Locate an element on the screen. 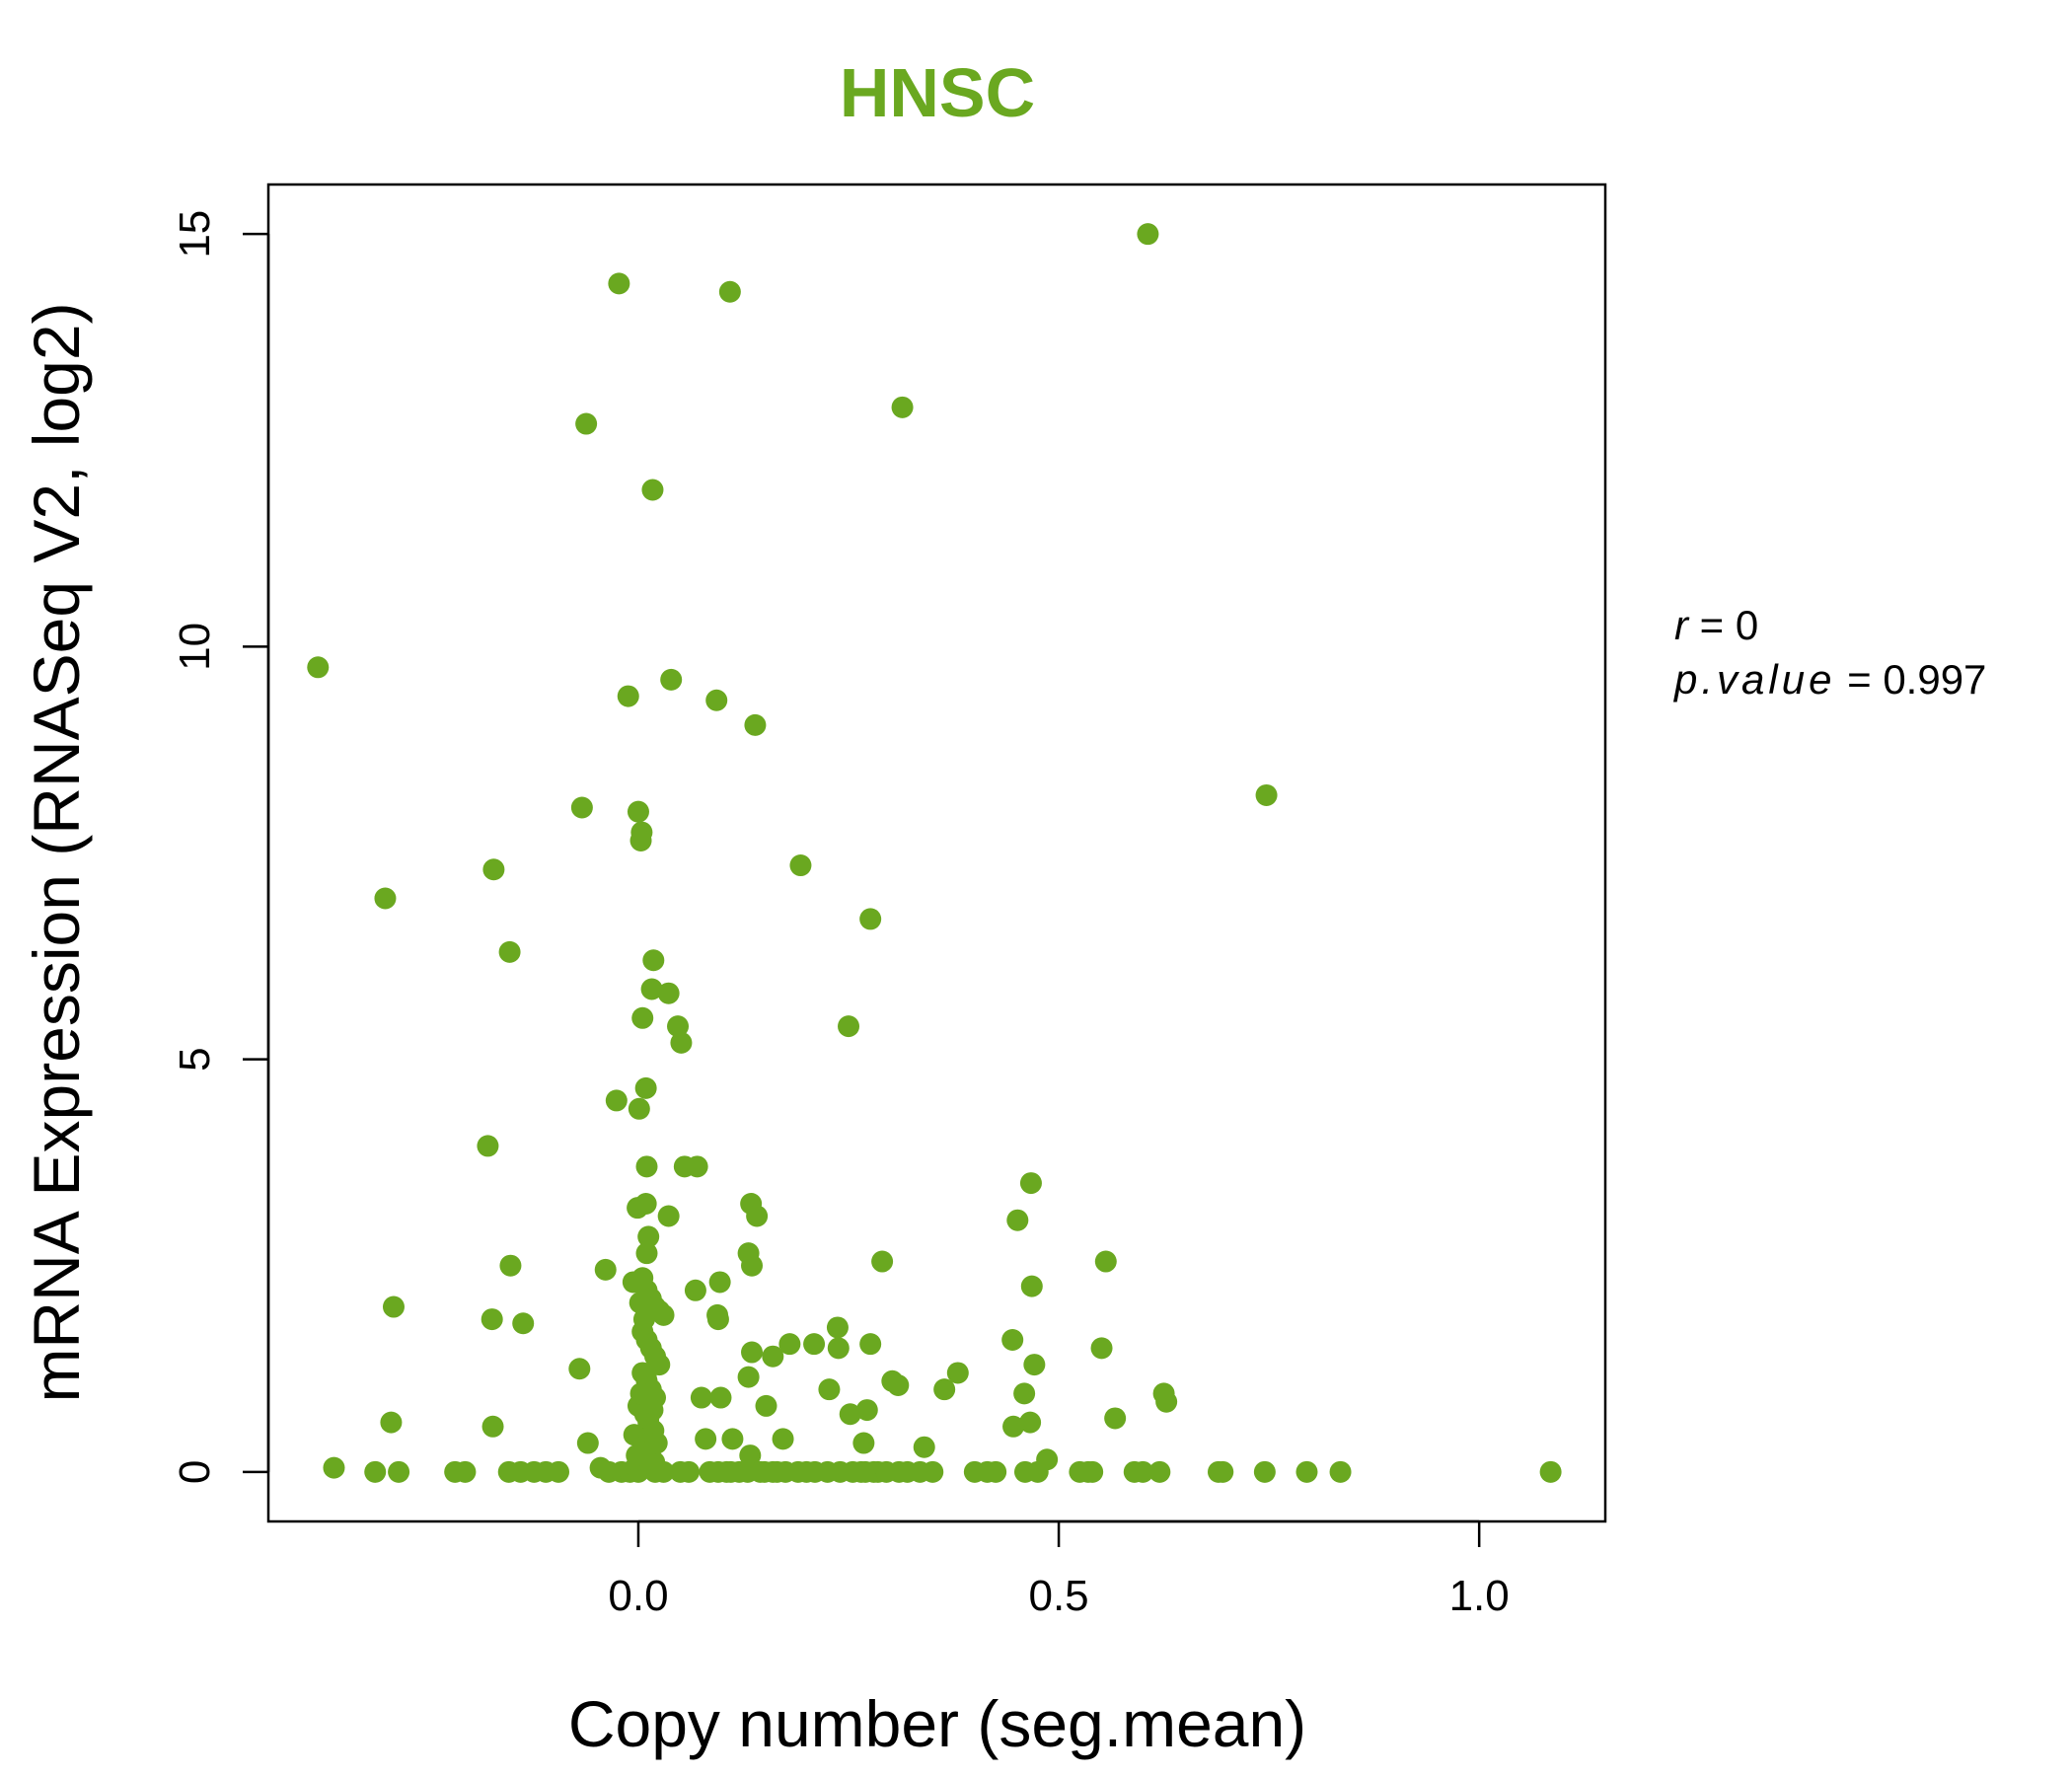 The image size is (2072, 1776). chart-title: HNSC is located at coordinates (938, 93).